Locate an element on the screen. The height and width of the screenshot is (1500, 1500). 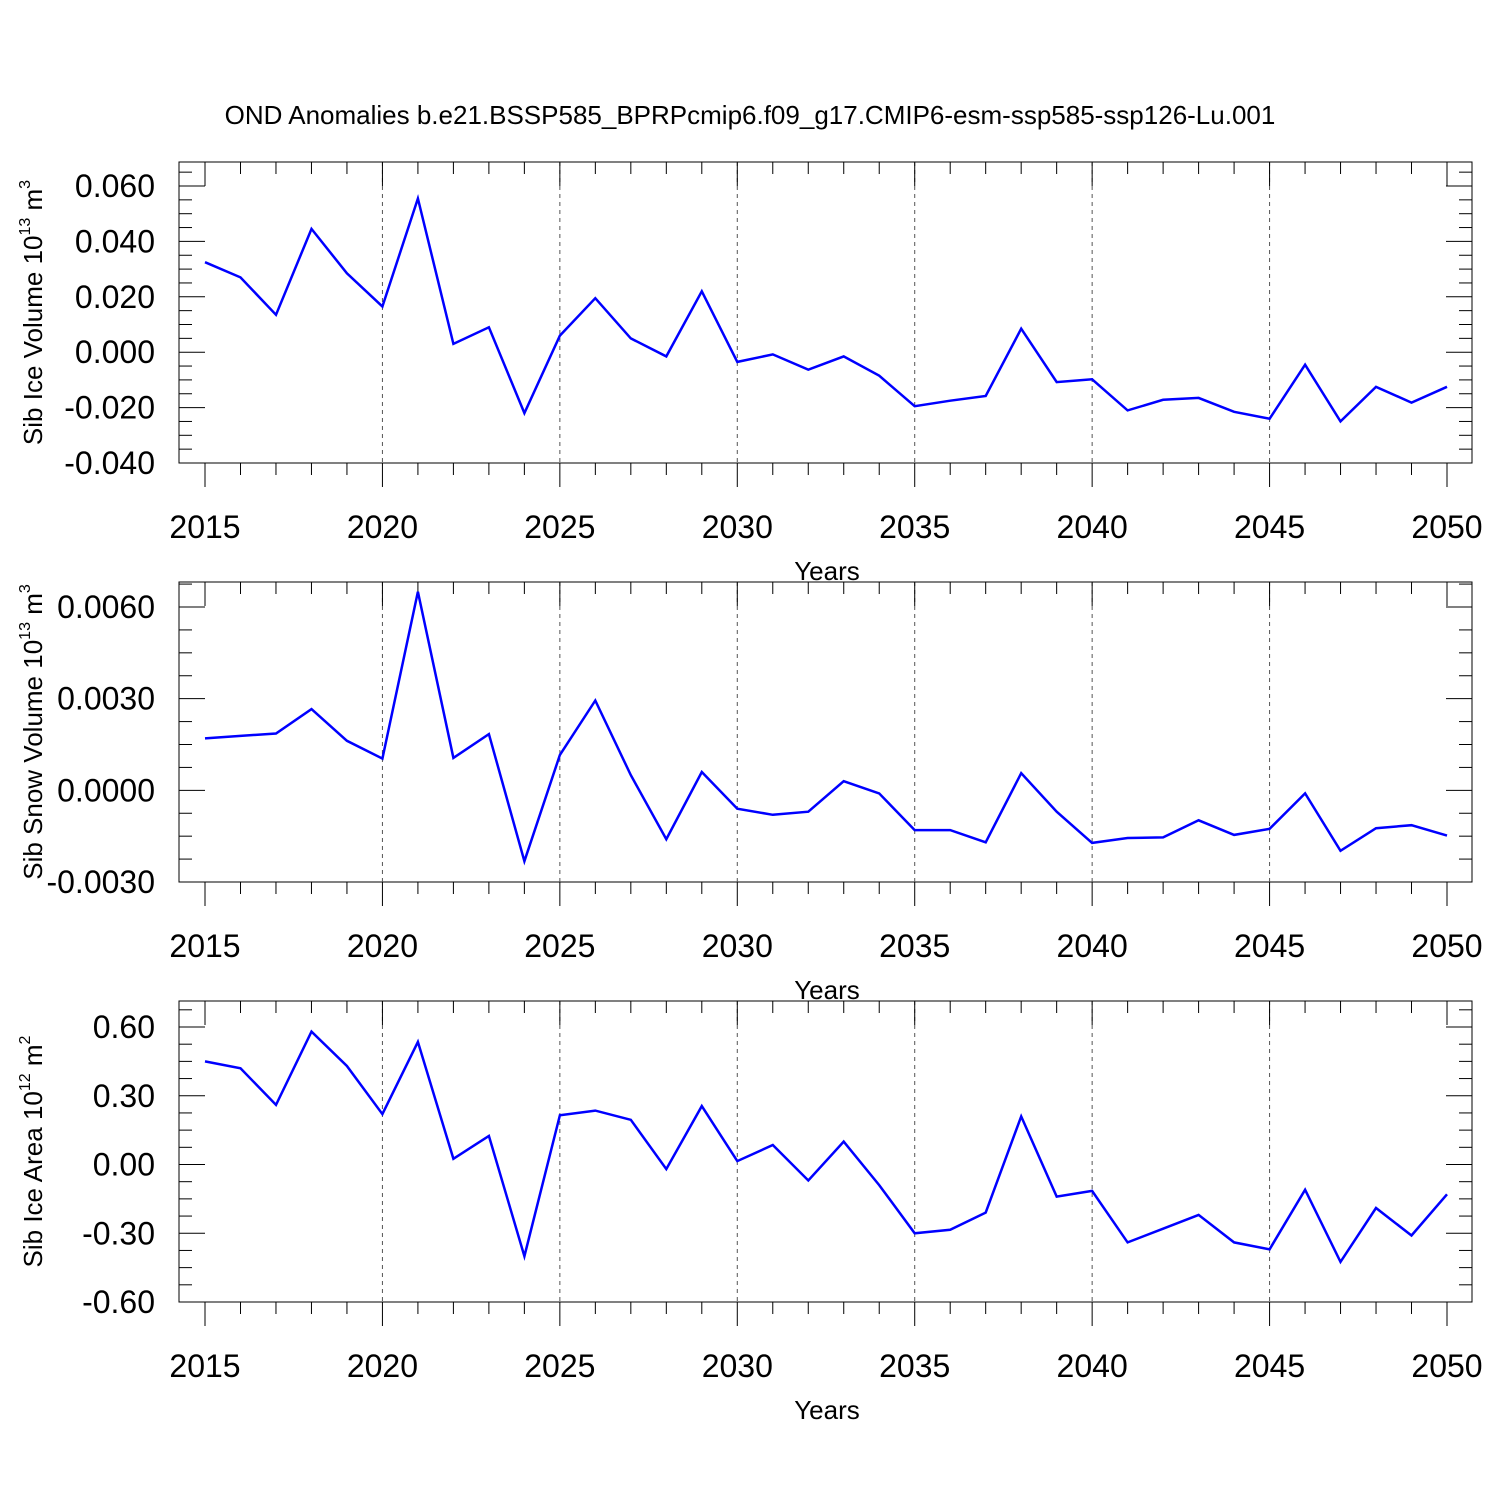
y-axis-label: Sib Snow Volume 1013 m3 is located at coordinates (32, 732).